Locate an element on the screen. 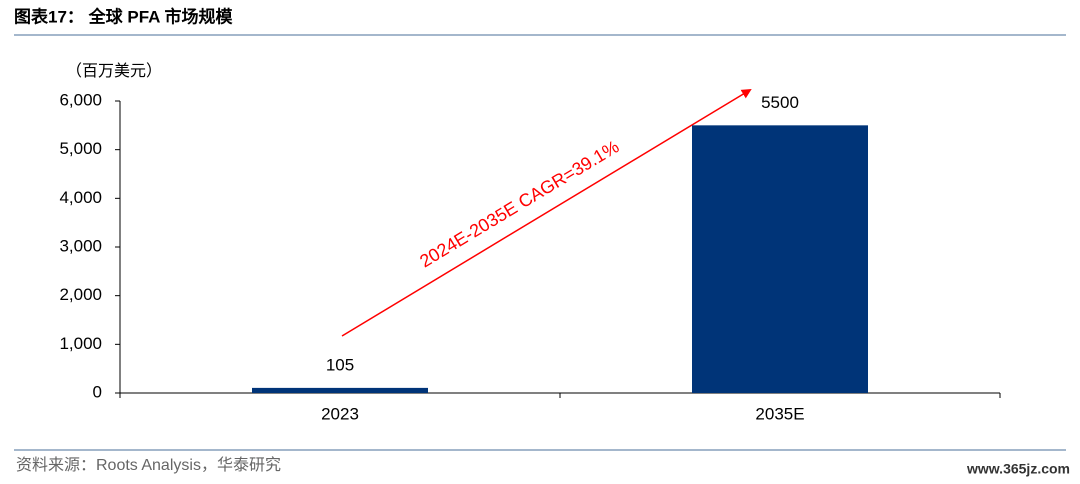 The width and height of the screenshot is (1080, 484). source: 资料来源：Roots Analysis，华泰研究 is located at coordinates (148, 465).